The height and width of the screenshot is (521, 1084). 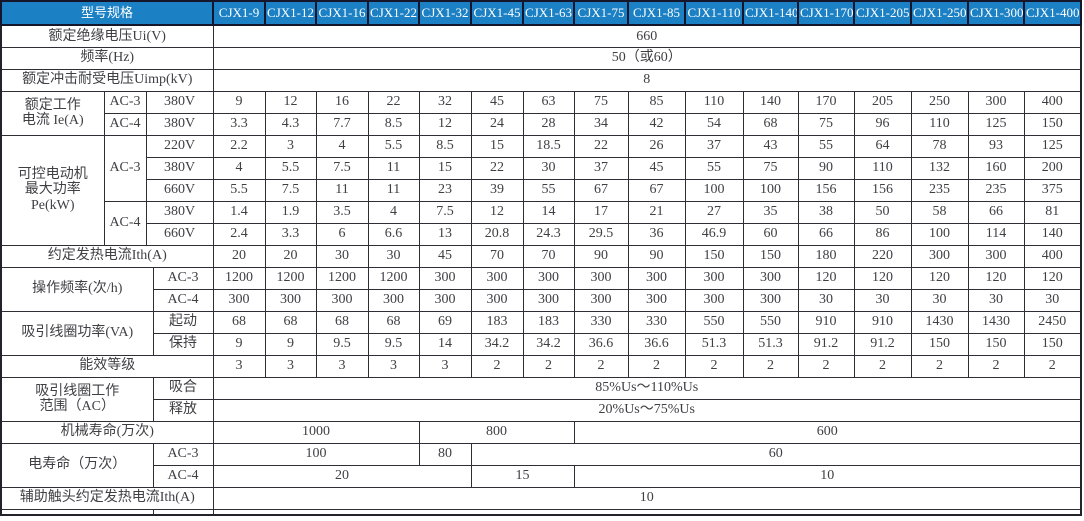 What do you see at coordinates (882, 256) in the screenshot?
I see `value-cell: 220` at bounding box center [882, 256].